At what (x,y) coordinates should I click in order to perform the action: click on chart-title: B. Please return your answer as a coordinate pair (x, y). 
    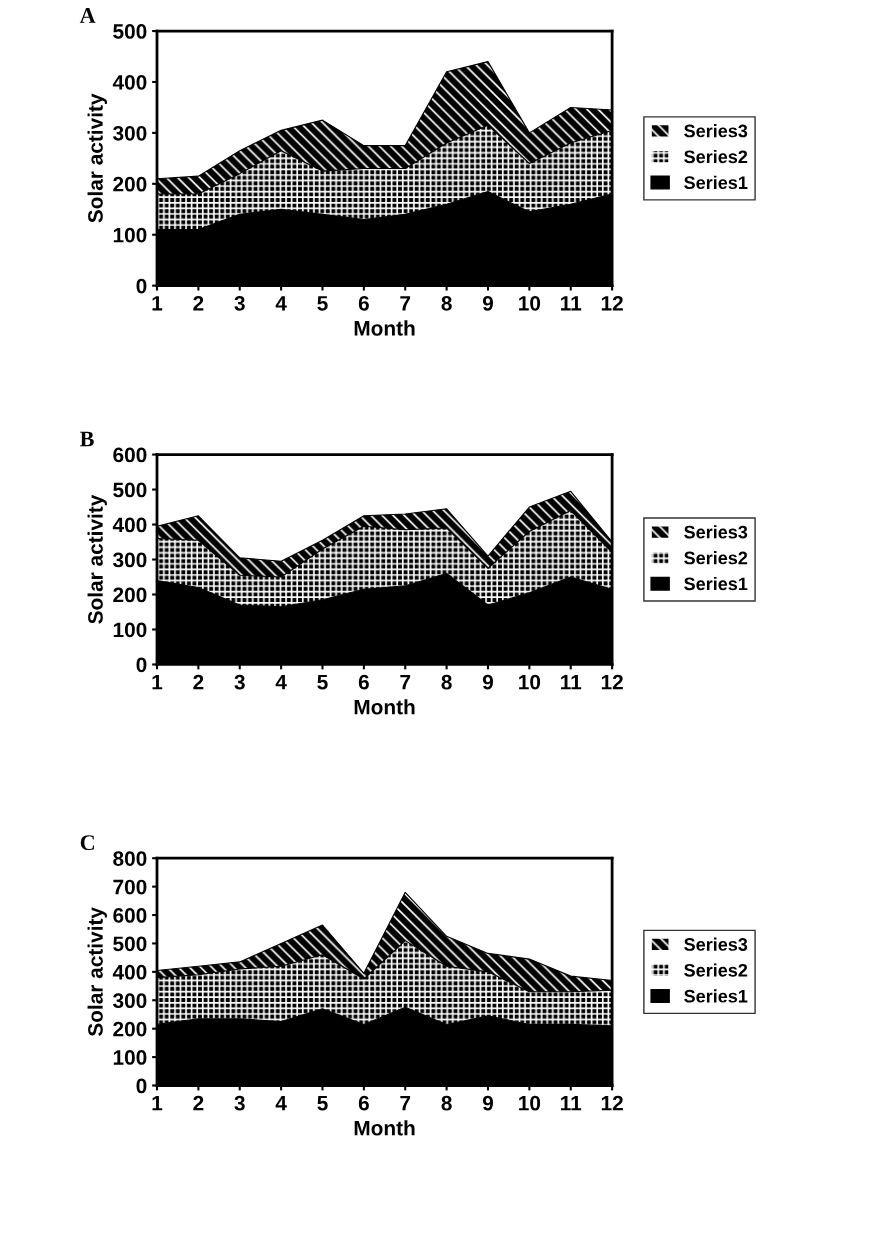
    Looking at the image, I should click on (87, 439).